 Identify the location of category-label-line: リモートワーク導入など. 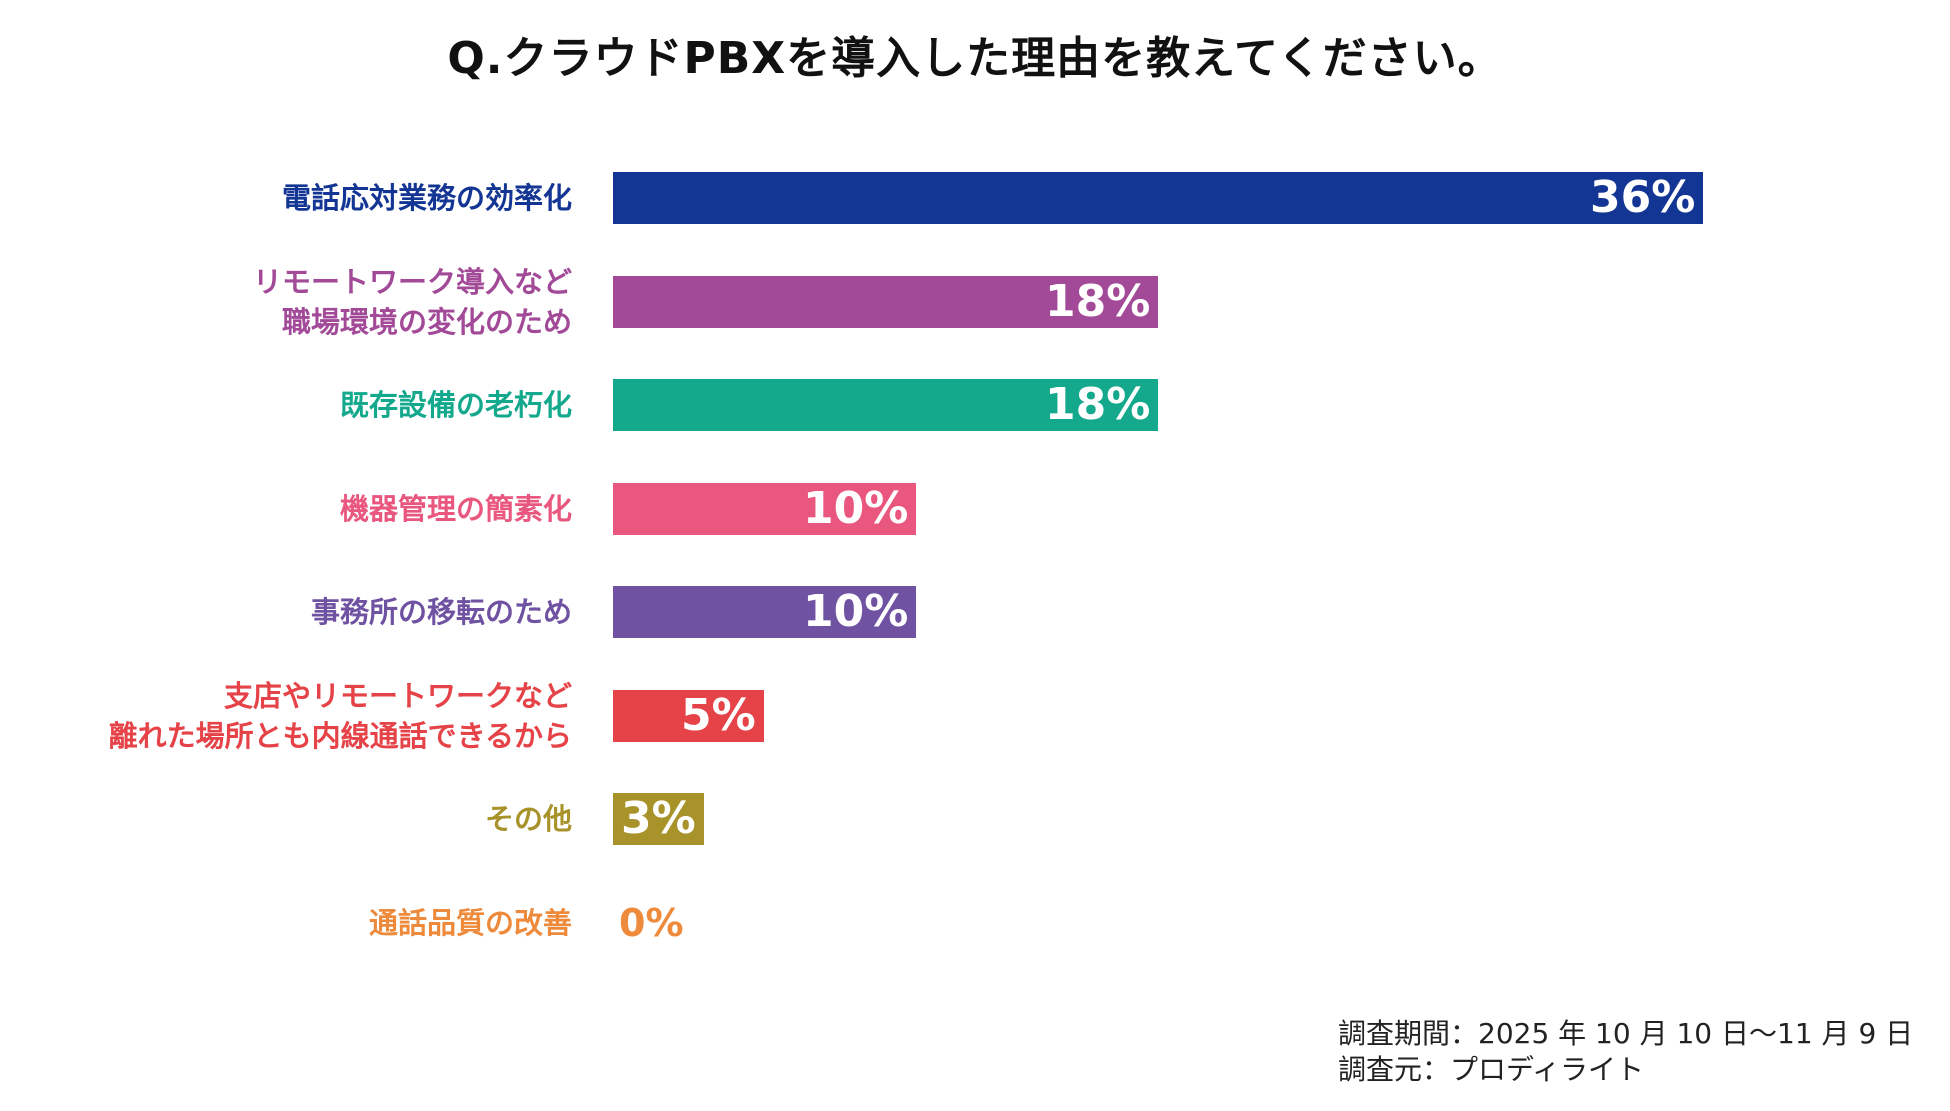
(412, 281).